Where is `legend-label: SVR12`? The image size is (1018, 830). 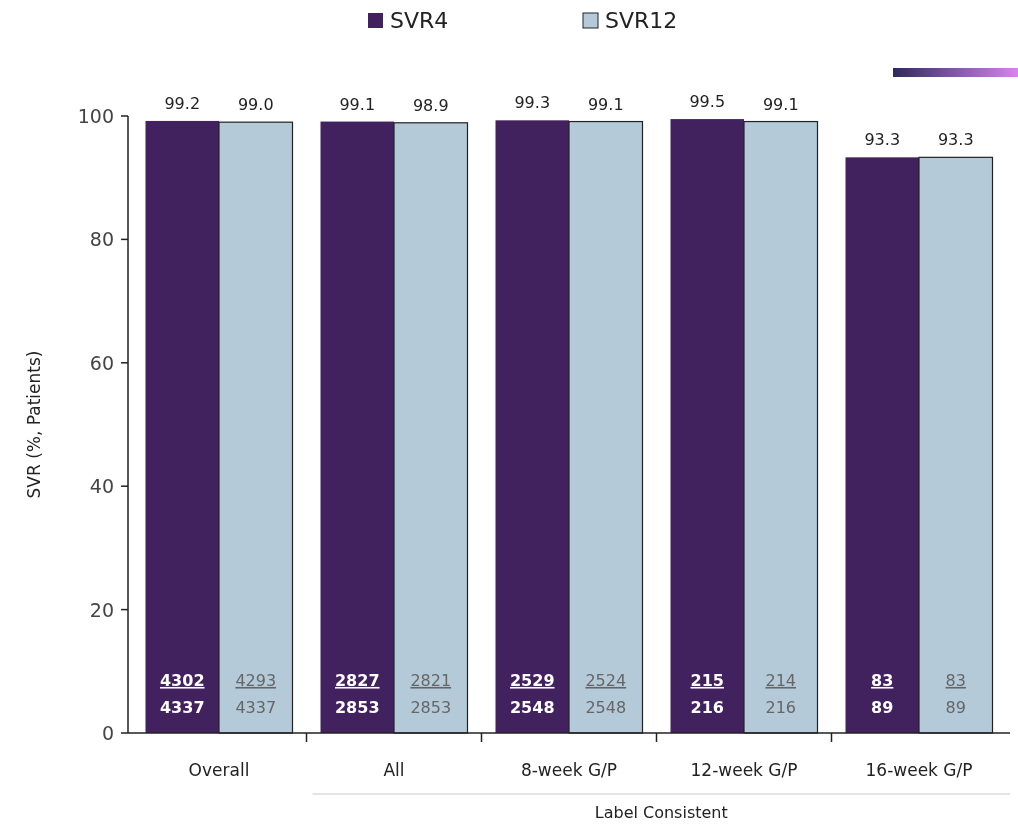
legend-label: SVR12 is located at coordinates (641, 20).